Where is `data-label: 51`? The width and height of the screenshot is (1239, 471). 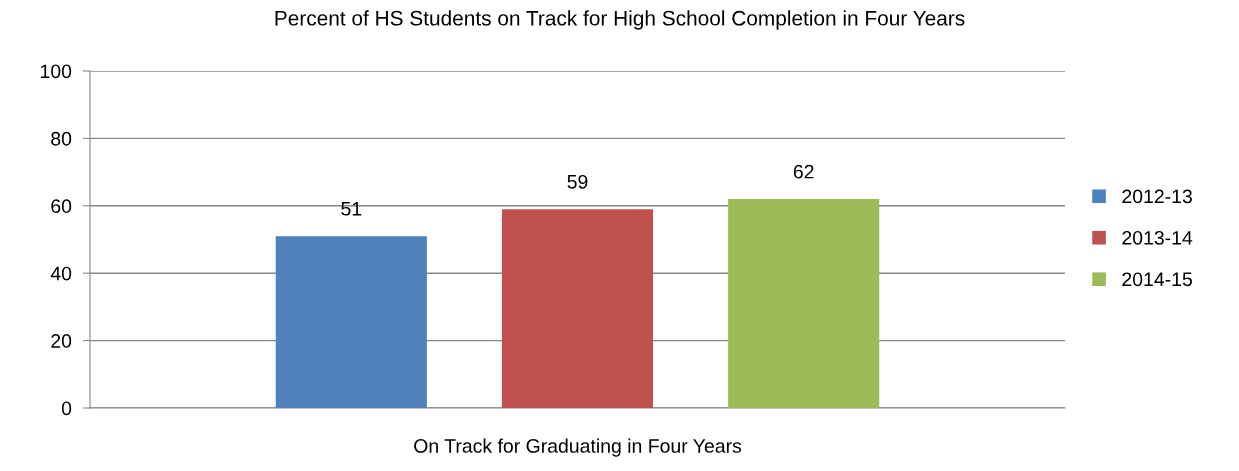 data-label: 51 is located at coordinates (351, 209).